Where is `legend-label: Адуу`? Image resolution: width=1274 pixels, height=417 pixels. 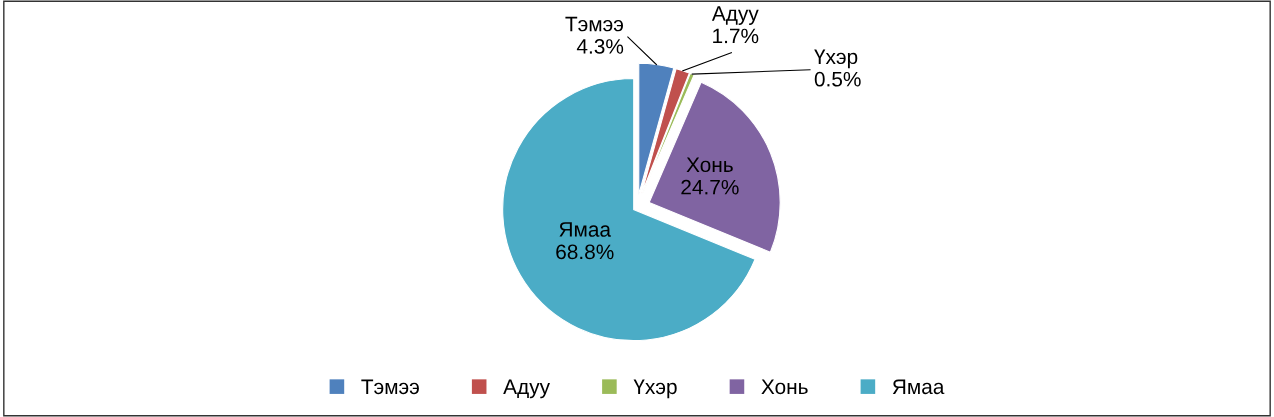 legend-label: Адуу is located at coordinates (526, 389).